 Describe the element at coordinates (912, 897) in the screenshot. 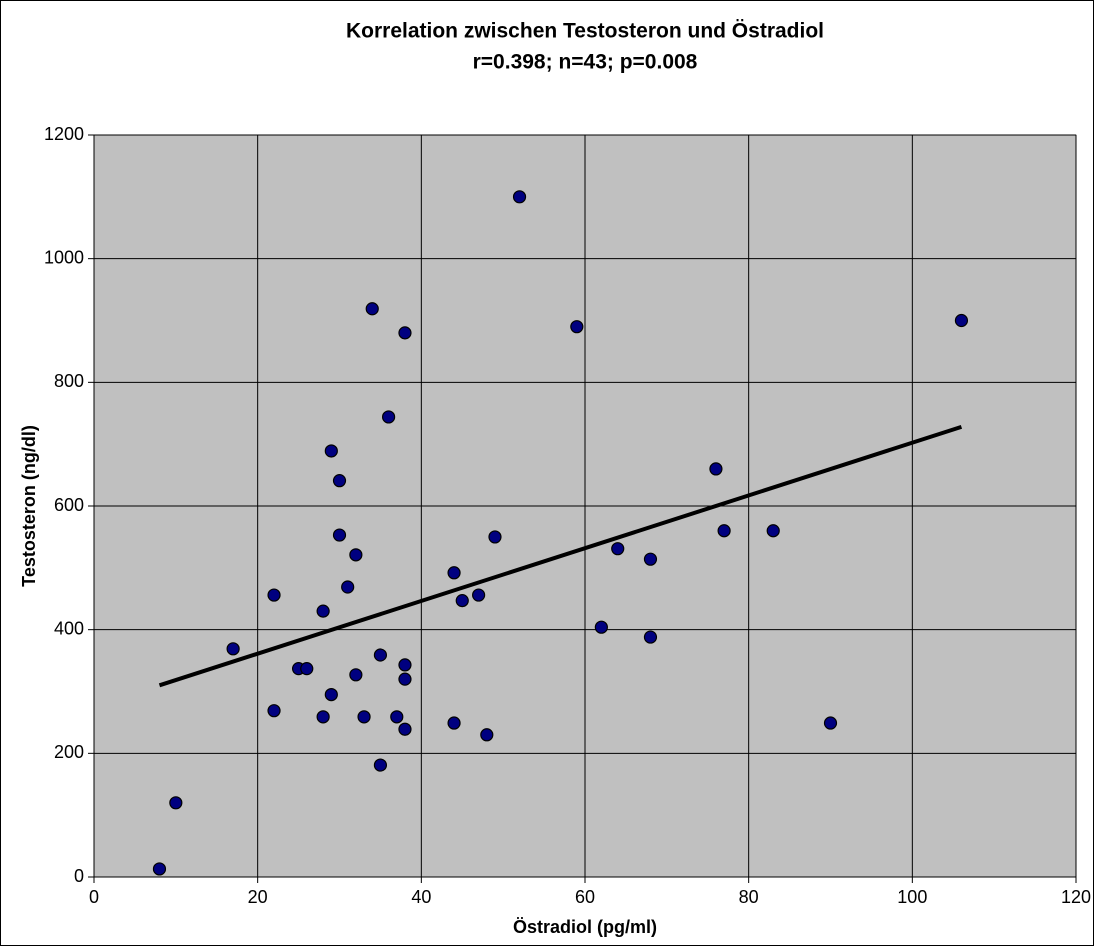

I see `x-tick-label: 100` at that location.